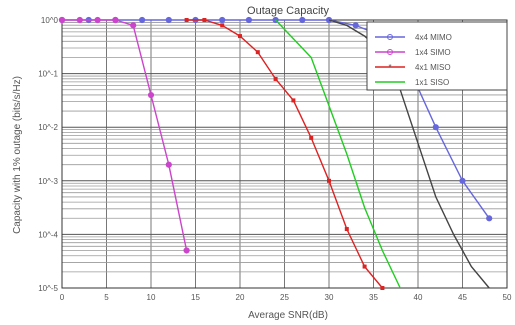  Describe the element at coordinates (462, 297) in the screenshot. I see `x-tick-label: 45` at that location.